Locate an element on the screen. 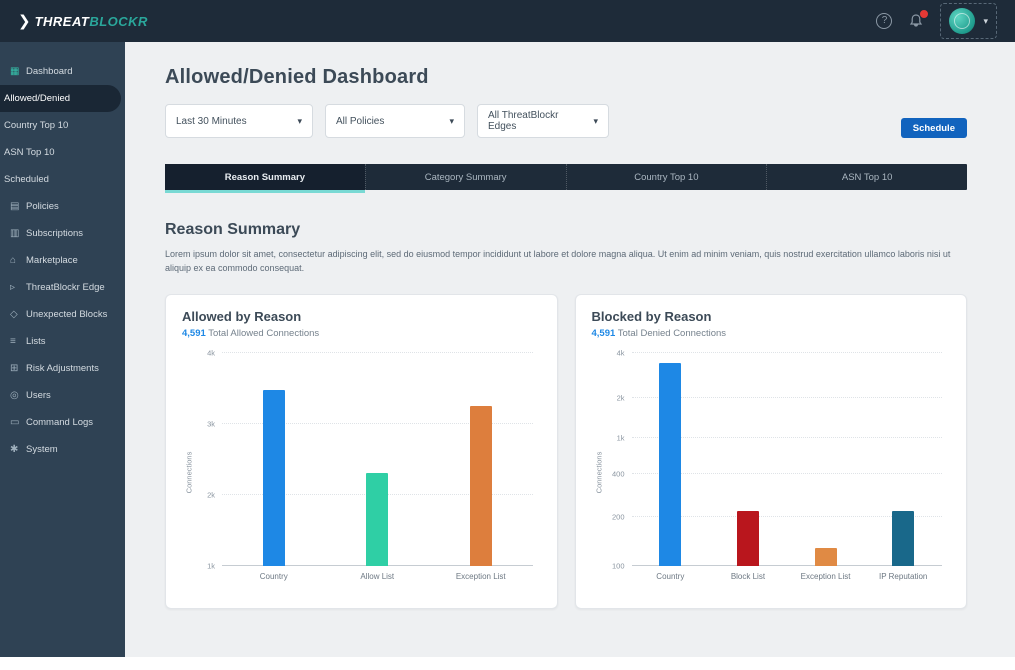 This screenshot has height=670, width=1015. sidebar-item-system: ✱ System is located at coordinates (34, 449).